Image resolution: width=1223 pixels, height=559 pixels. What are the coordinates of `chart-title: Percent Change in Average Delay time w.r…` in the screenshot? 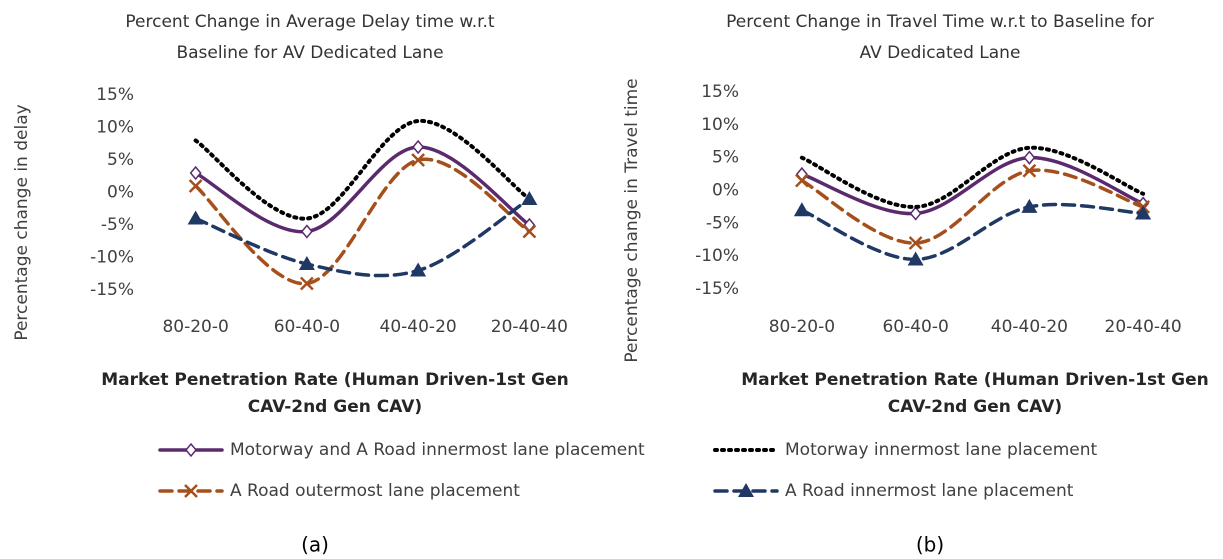 It's located at (310, 22).